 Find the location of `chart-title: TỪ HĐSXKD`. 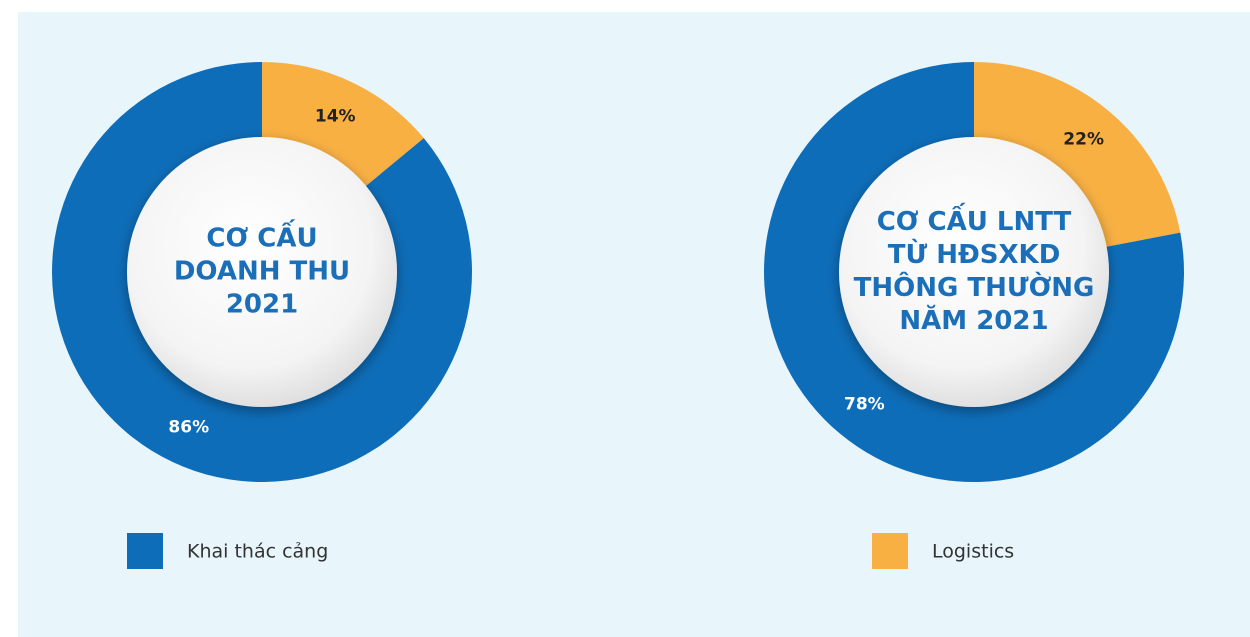

chart-title: TỪ HĐSXKD is located at coordinates (974, 254).